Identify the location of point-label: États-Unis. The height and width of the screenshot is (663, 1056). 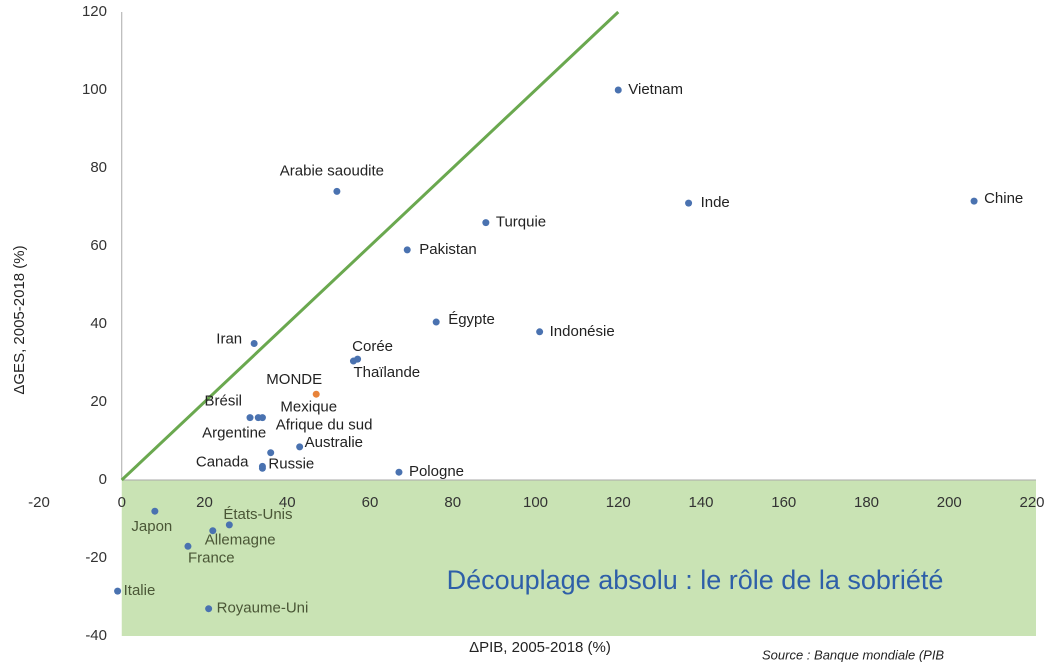
(257, 514).